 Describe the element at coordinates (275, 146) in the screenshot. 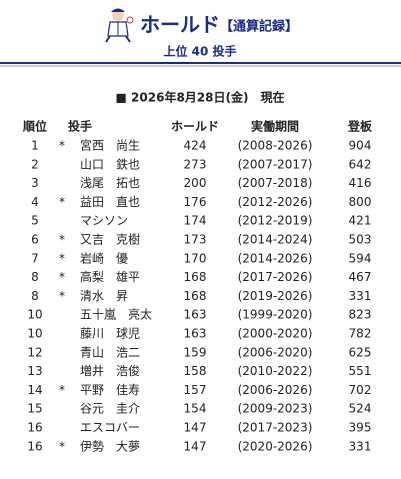

I see `period: (2008-2026)` at that location.